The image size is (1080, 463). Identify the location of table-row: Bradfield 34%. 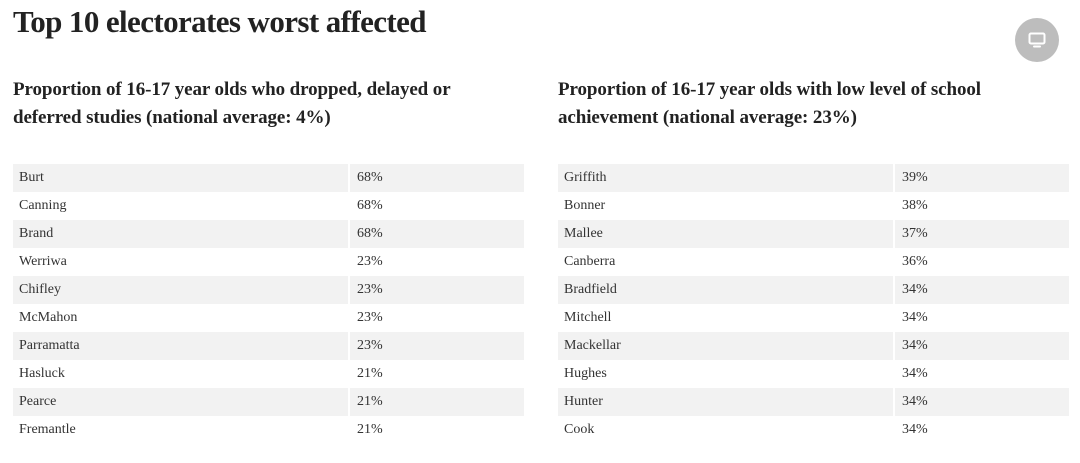
(813, 290).